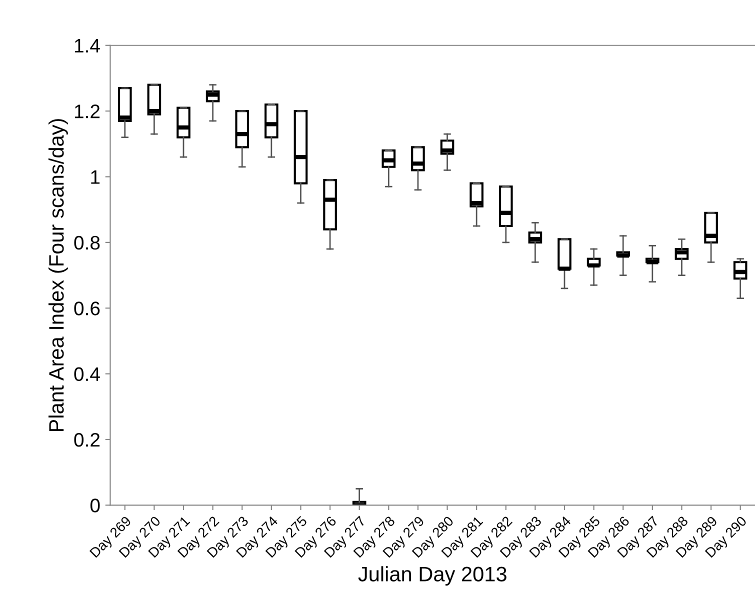 This screenshot has height=605, width=755. I want to click on x-axis-title: Julian Day 2013, so click(432, 576).